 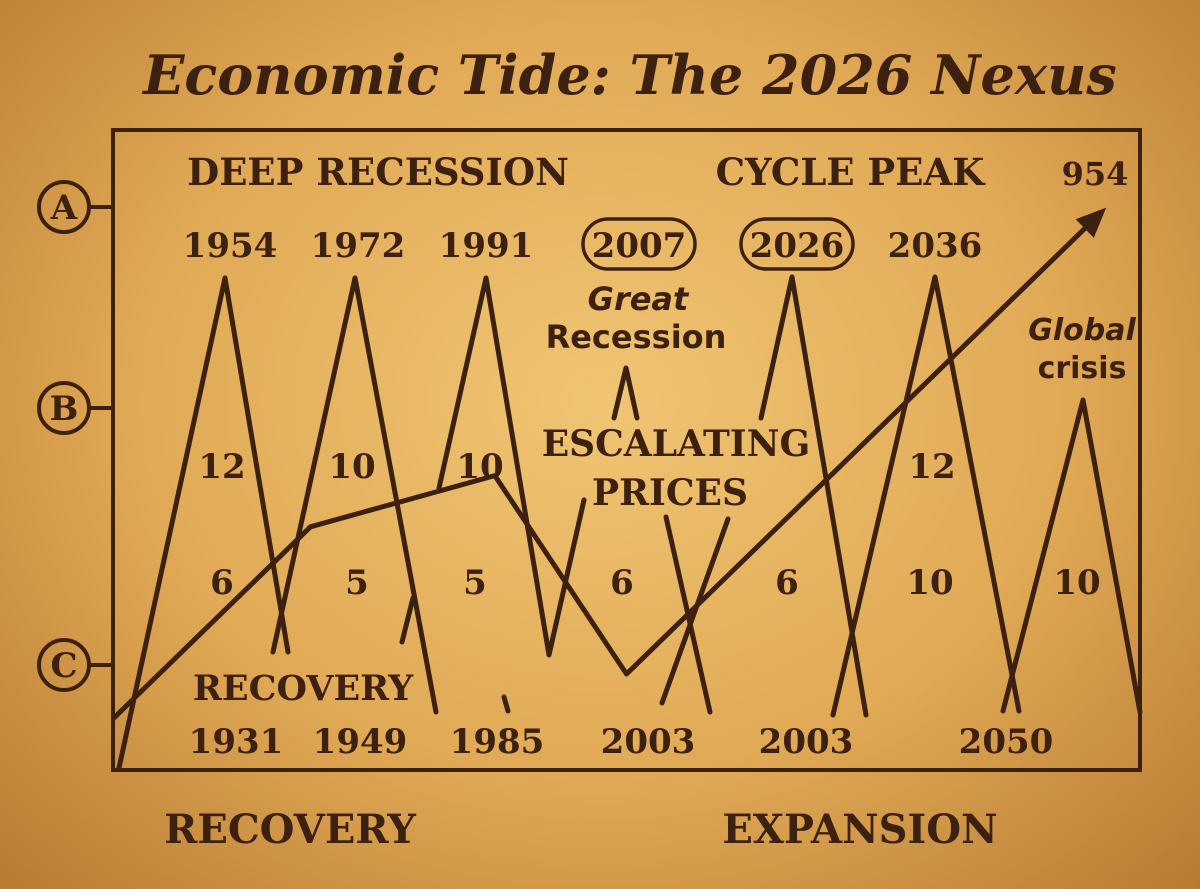 I want to click on peak-year-circle-2026, so click(x=797, y=244).